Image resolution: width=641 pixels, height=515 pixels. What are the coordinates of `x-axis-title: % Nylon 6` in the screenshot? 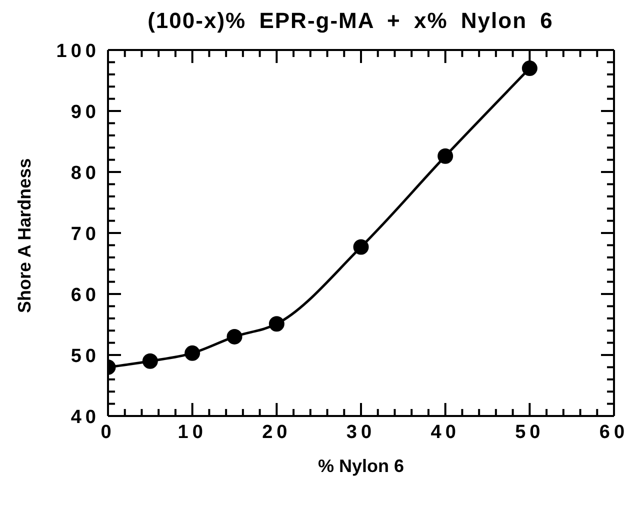 It's located at (361, 466).